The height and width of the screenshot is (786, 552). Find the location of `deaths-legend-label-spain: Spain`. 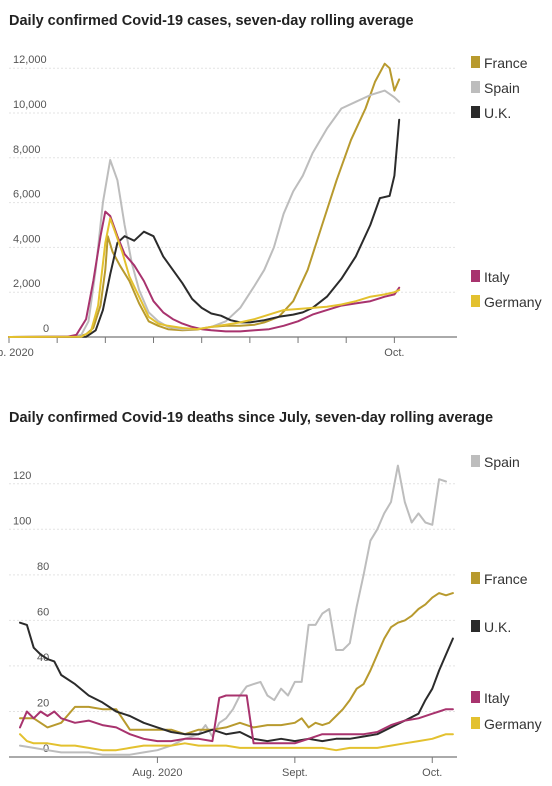

deaths-legend-label-spain: Spain is located at coordinates (502, 462).